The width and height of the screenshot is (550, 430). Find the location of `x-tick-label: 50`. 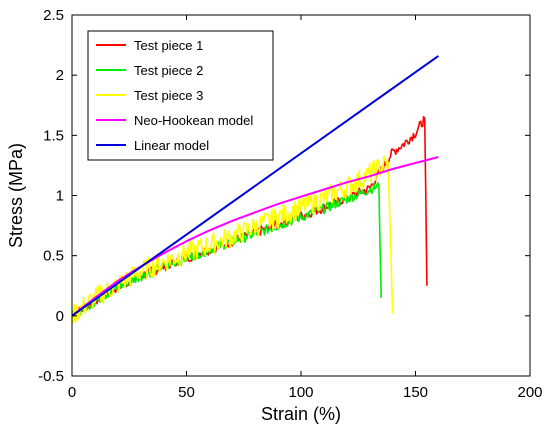

x-tick-label: 50 is located at coordinates (186, 392).